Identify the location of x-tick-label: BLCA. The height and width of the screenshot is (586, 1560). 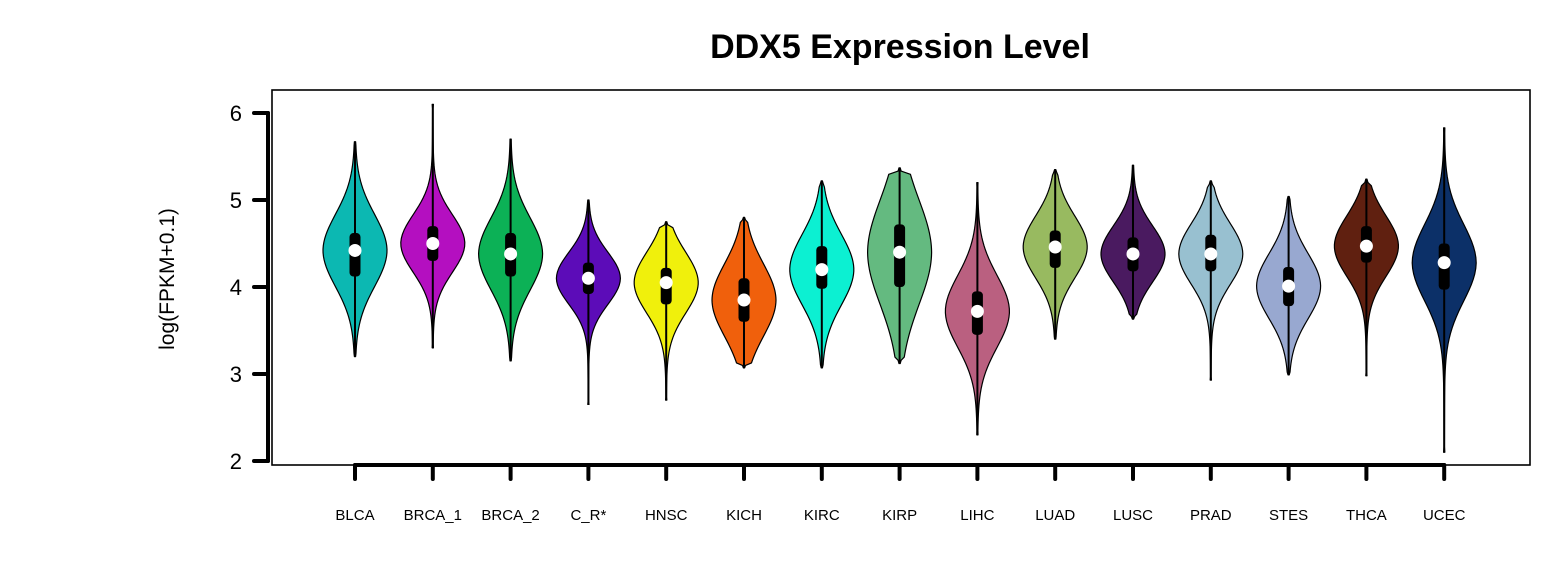
(354, 515).